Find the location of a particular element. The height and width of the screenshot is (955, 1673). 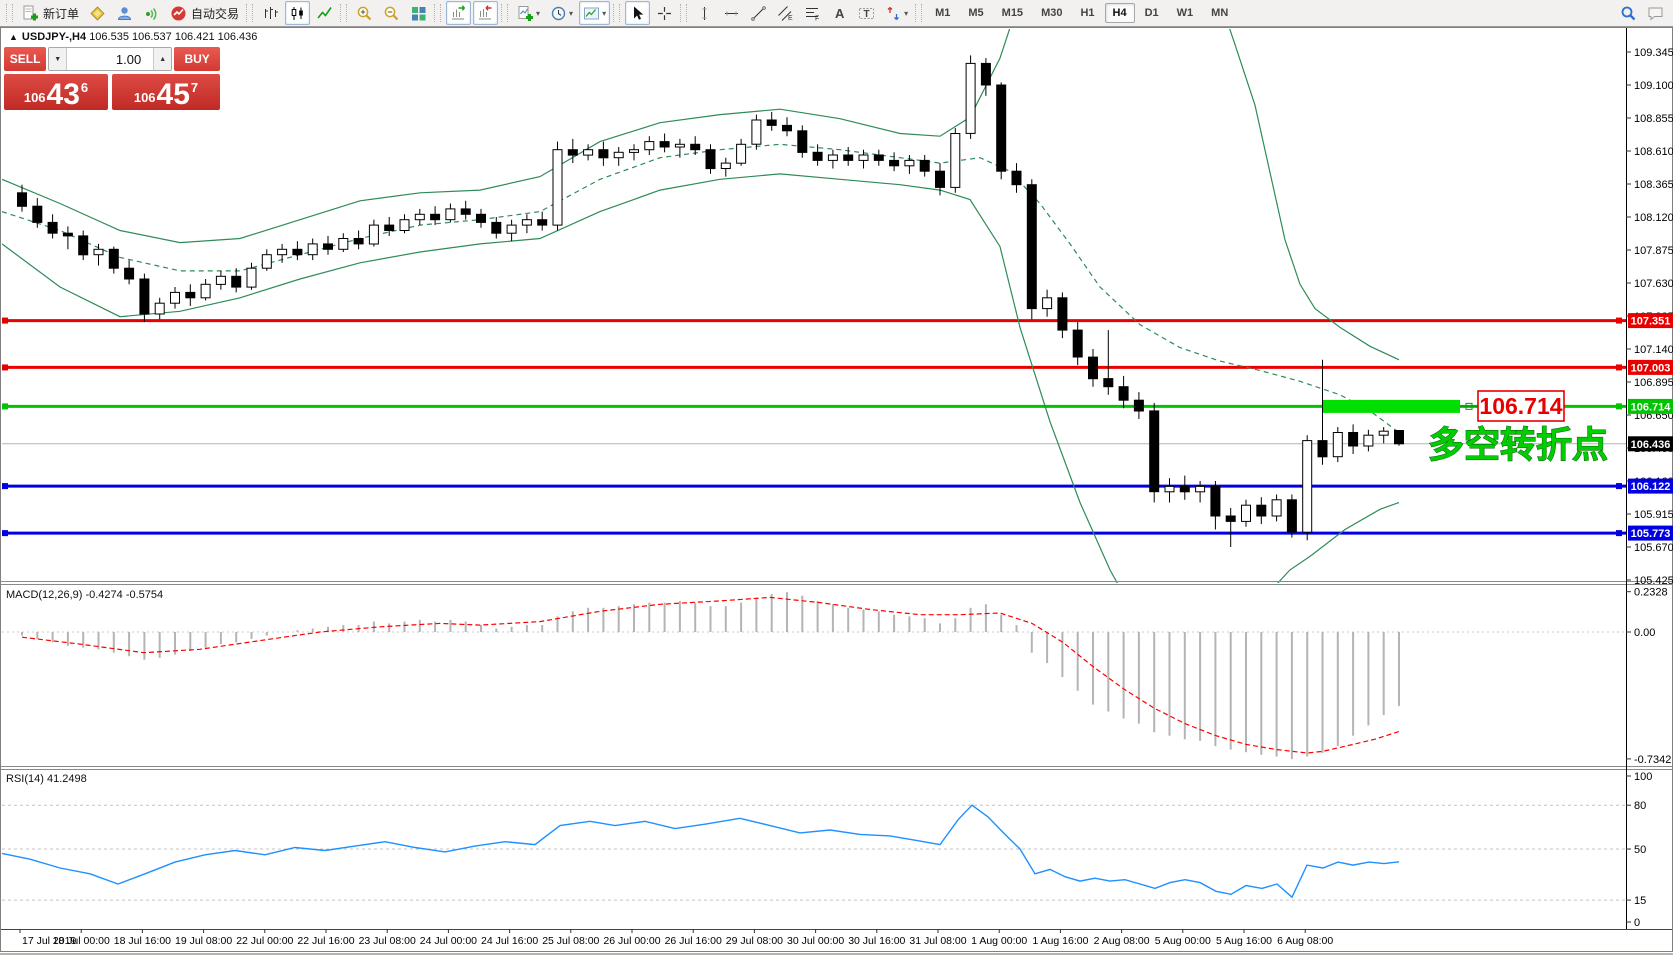

channel-button: E is located at coordinates (785, 13).